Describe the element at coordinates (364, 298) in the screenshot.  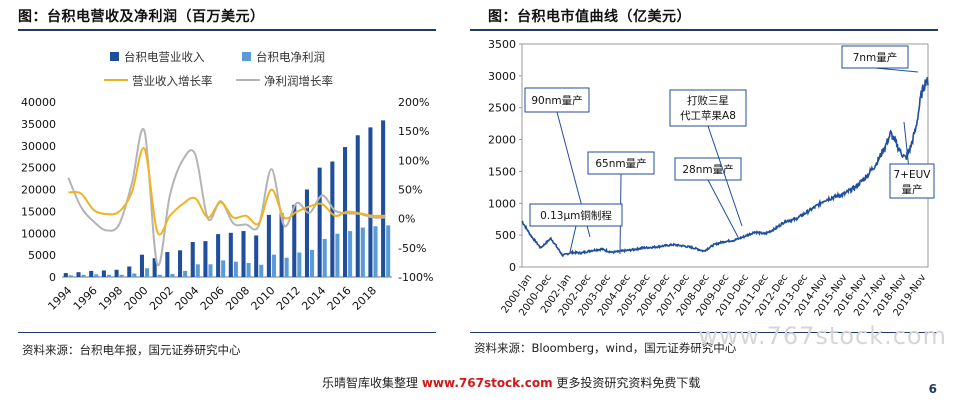
I see `x-tick-label: 2018` at that location.